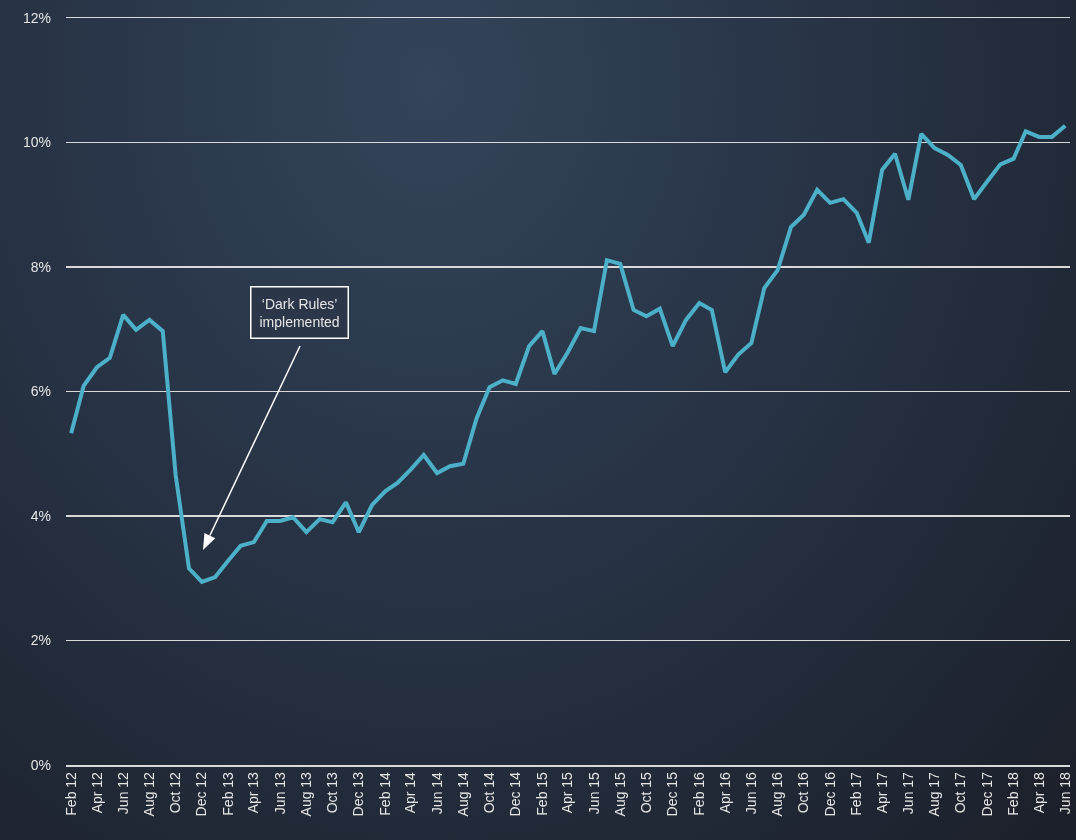 This screenshot has height=840, width=1076. Describe the element at coordinates (305, 794) in the screenshot. I see `x-tick-label: Aug 13` at that location.